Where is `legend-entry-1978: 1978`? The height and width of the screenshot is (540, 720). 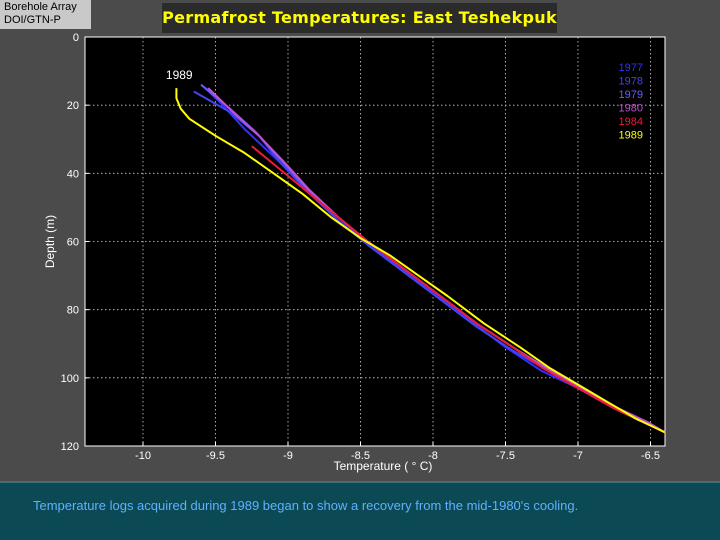 legend-entry-1978: 1978 is located at coordinates (631, 82).